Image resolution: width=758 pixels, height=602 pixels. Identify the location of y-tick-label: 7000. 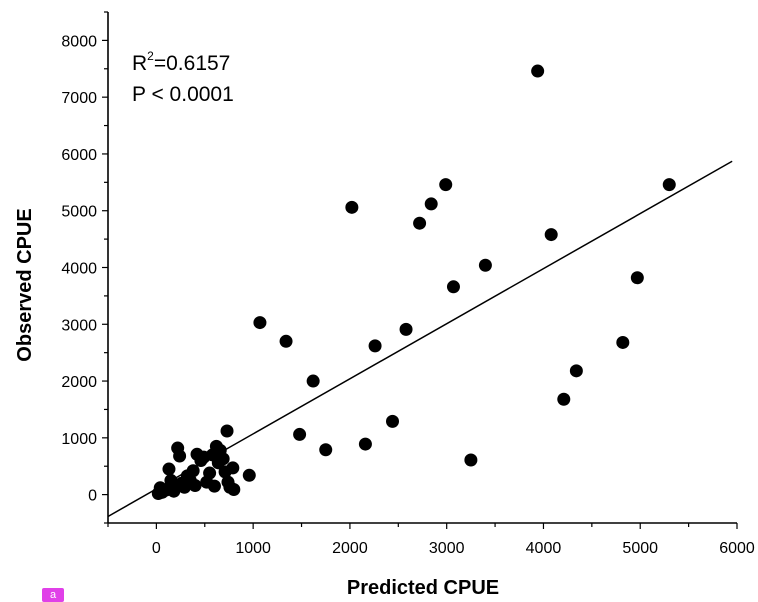
(79, 98).